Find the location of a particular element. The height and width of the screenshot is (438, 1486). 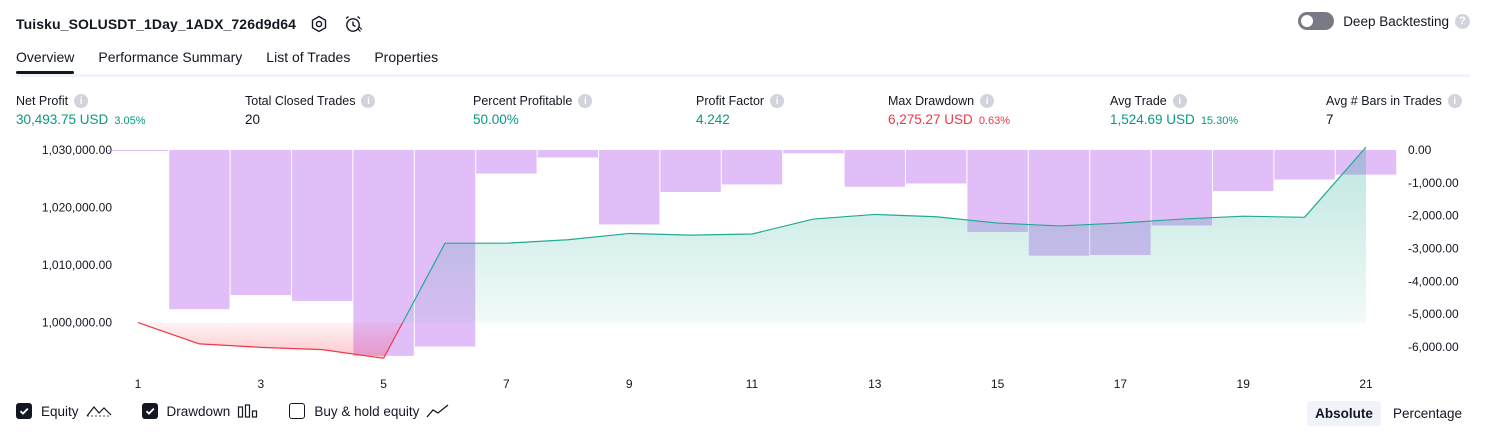

strategy-name: Tuisku_SOLUSDT_1Day_1ADX_726d9d64 is located at coordinates (156, 24).